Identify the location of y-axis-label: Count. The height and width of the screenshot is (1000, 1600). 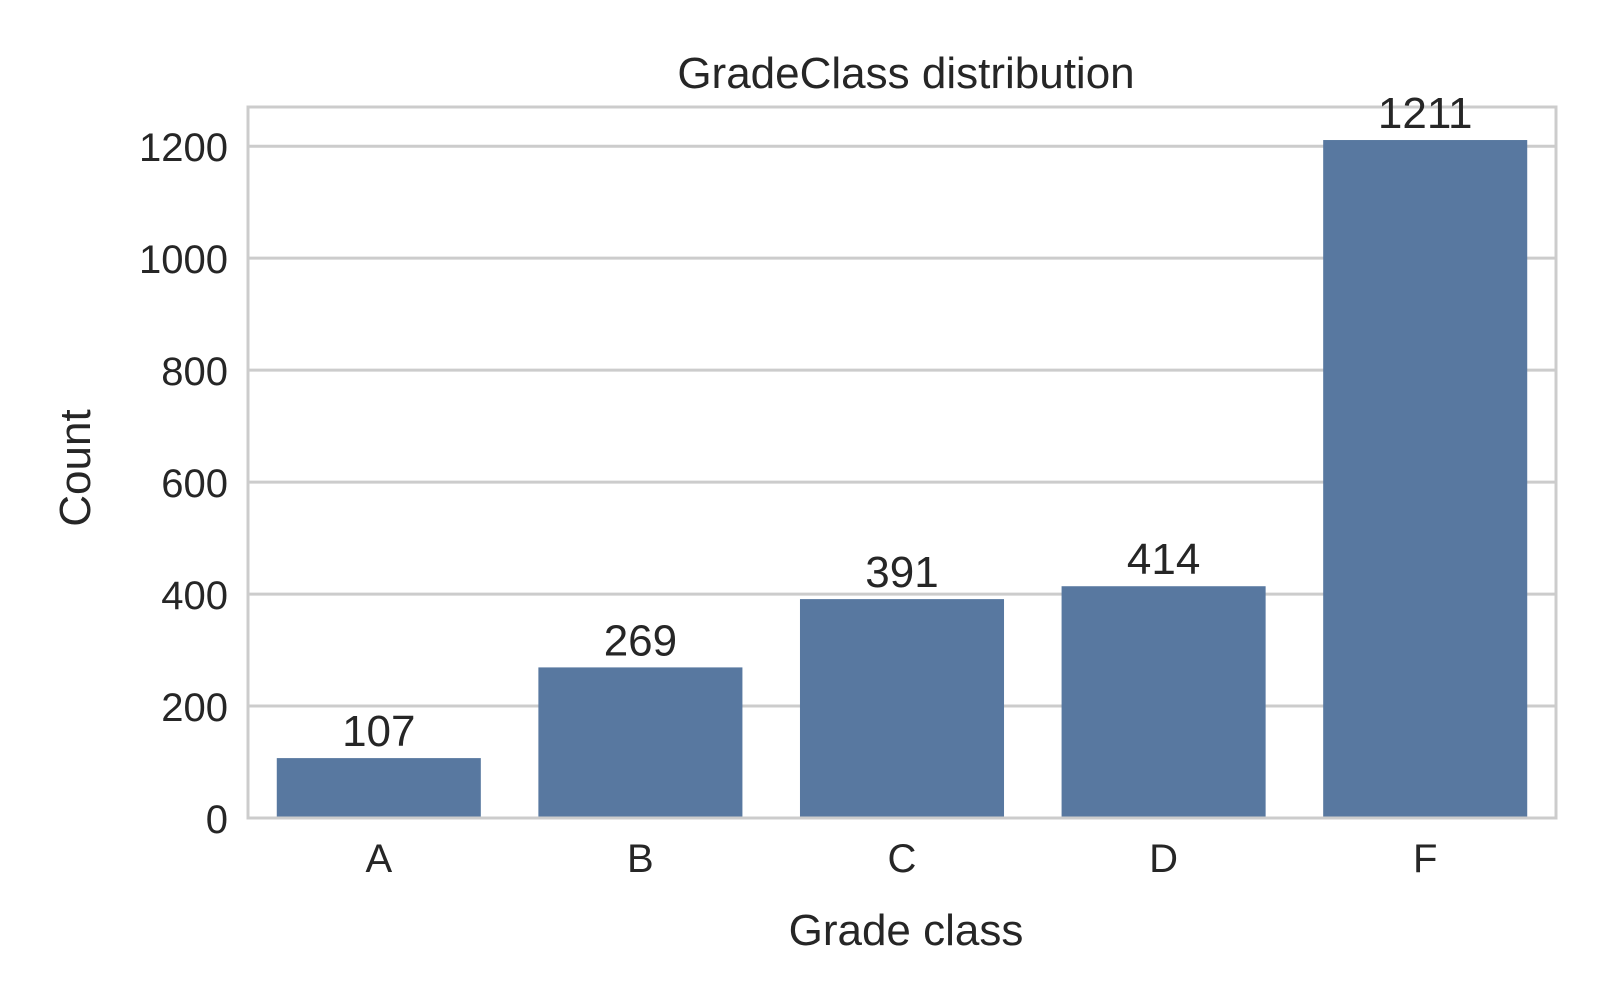
(75, 467).